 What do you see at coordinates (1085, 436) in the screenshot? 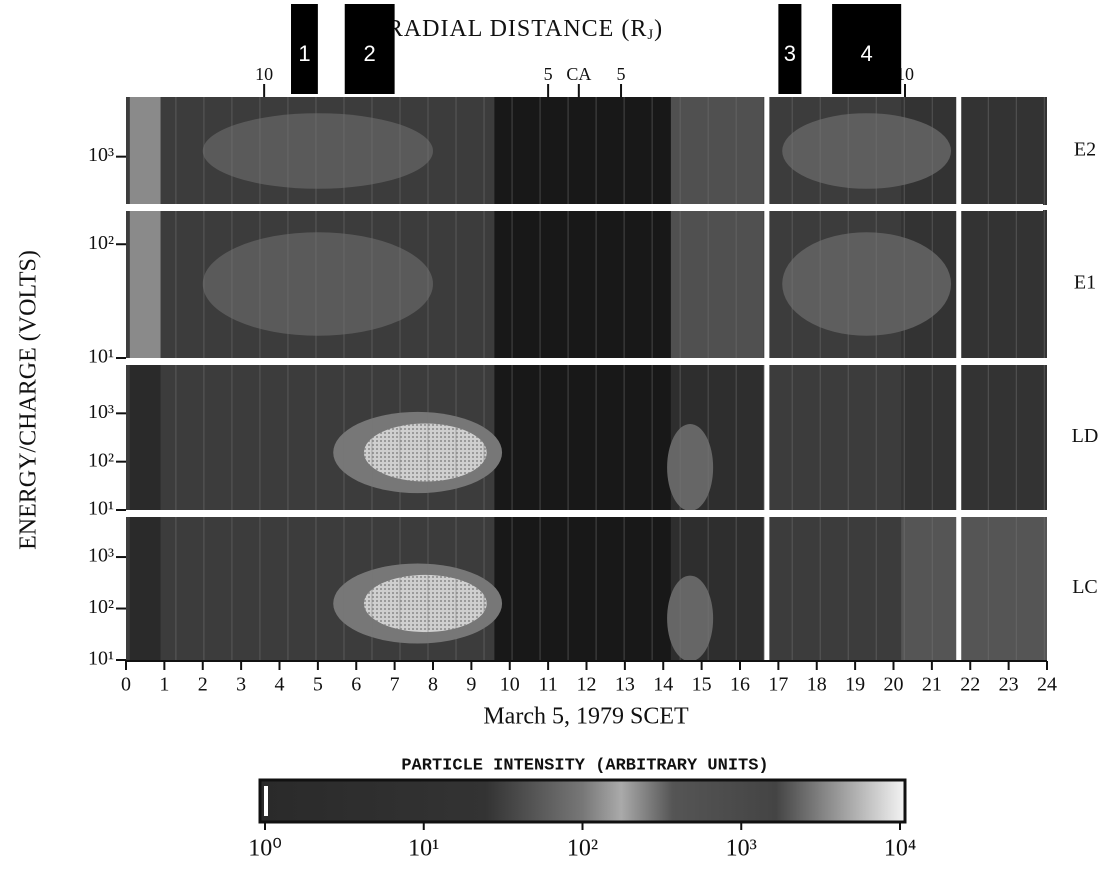
I see `panel-label: LD` at bounding box center [1085, 436].